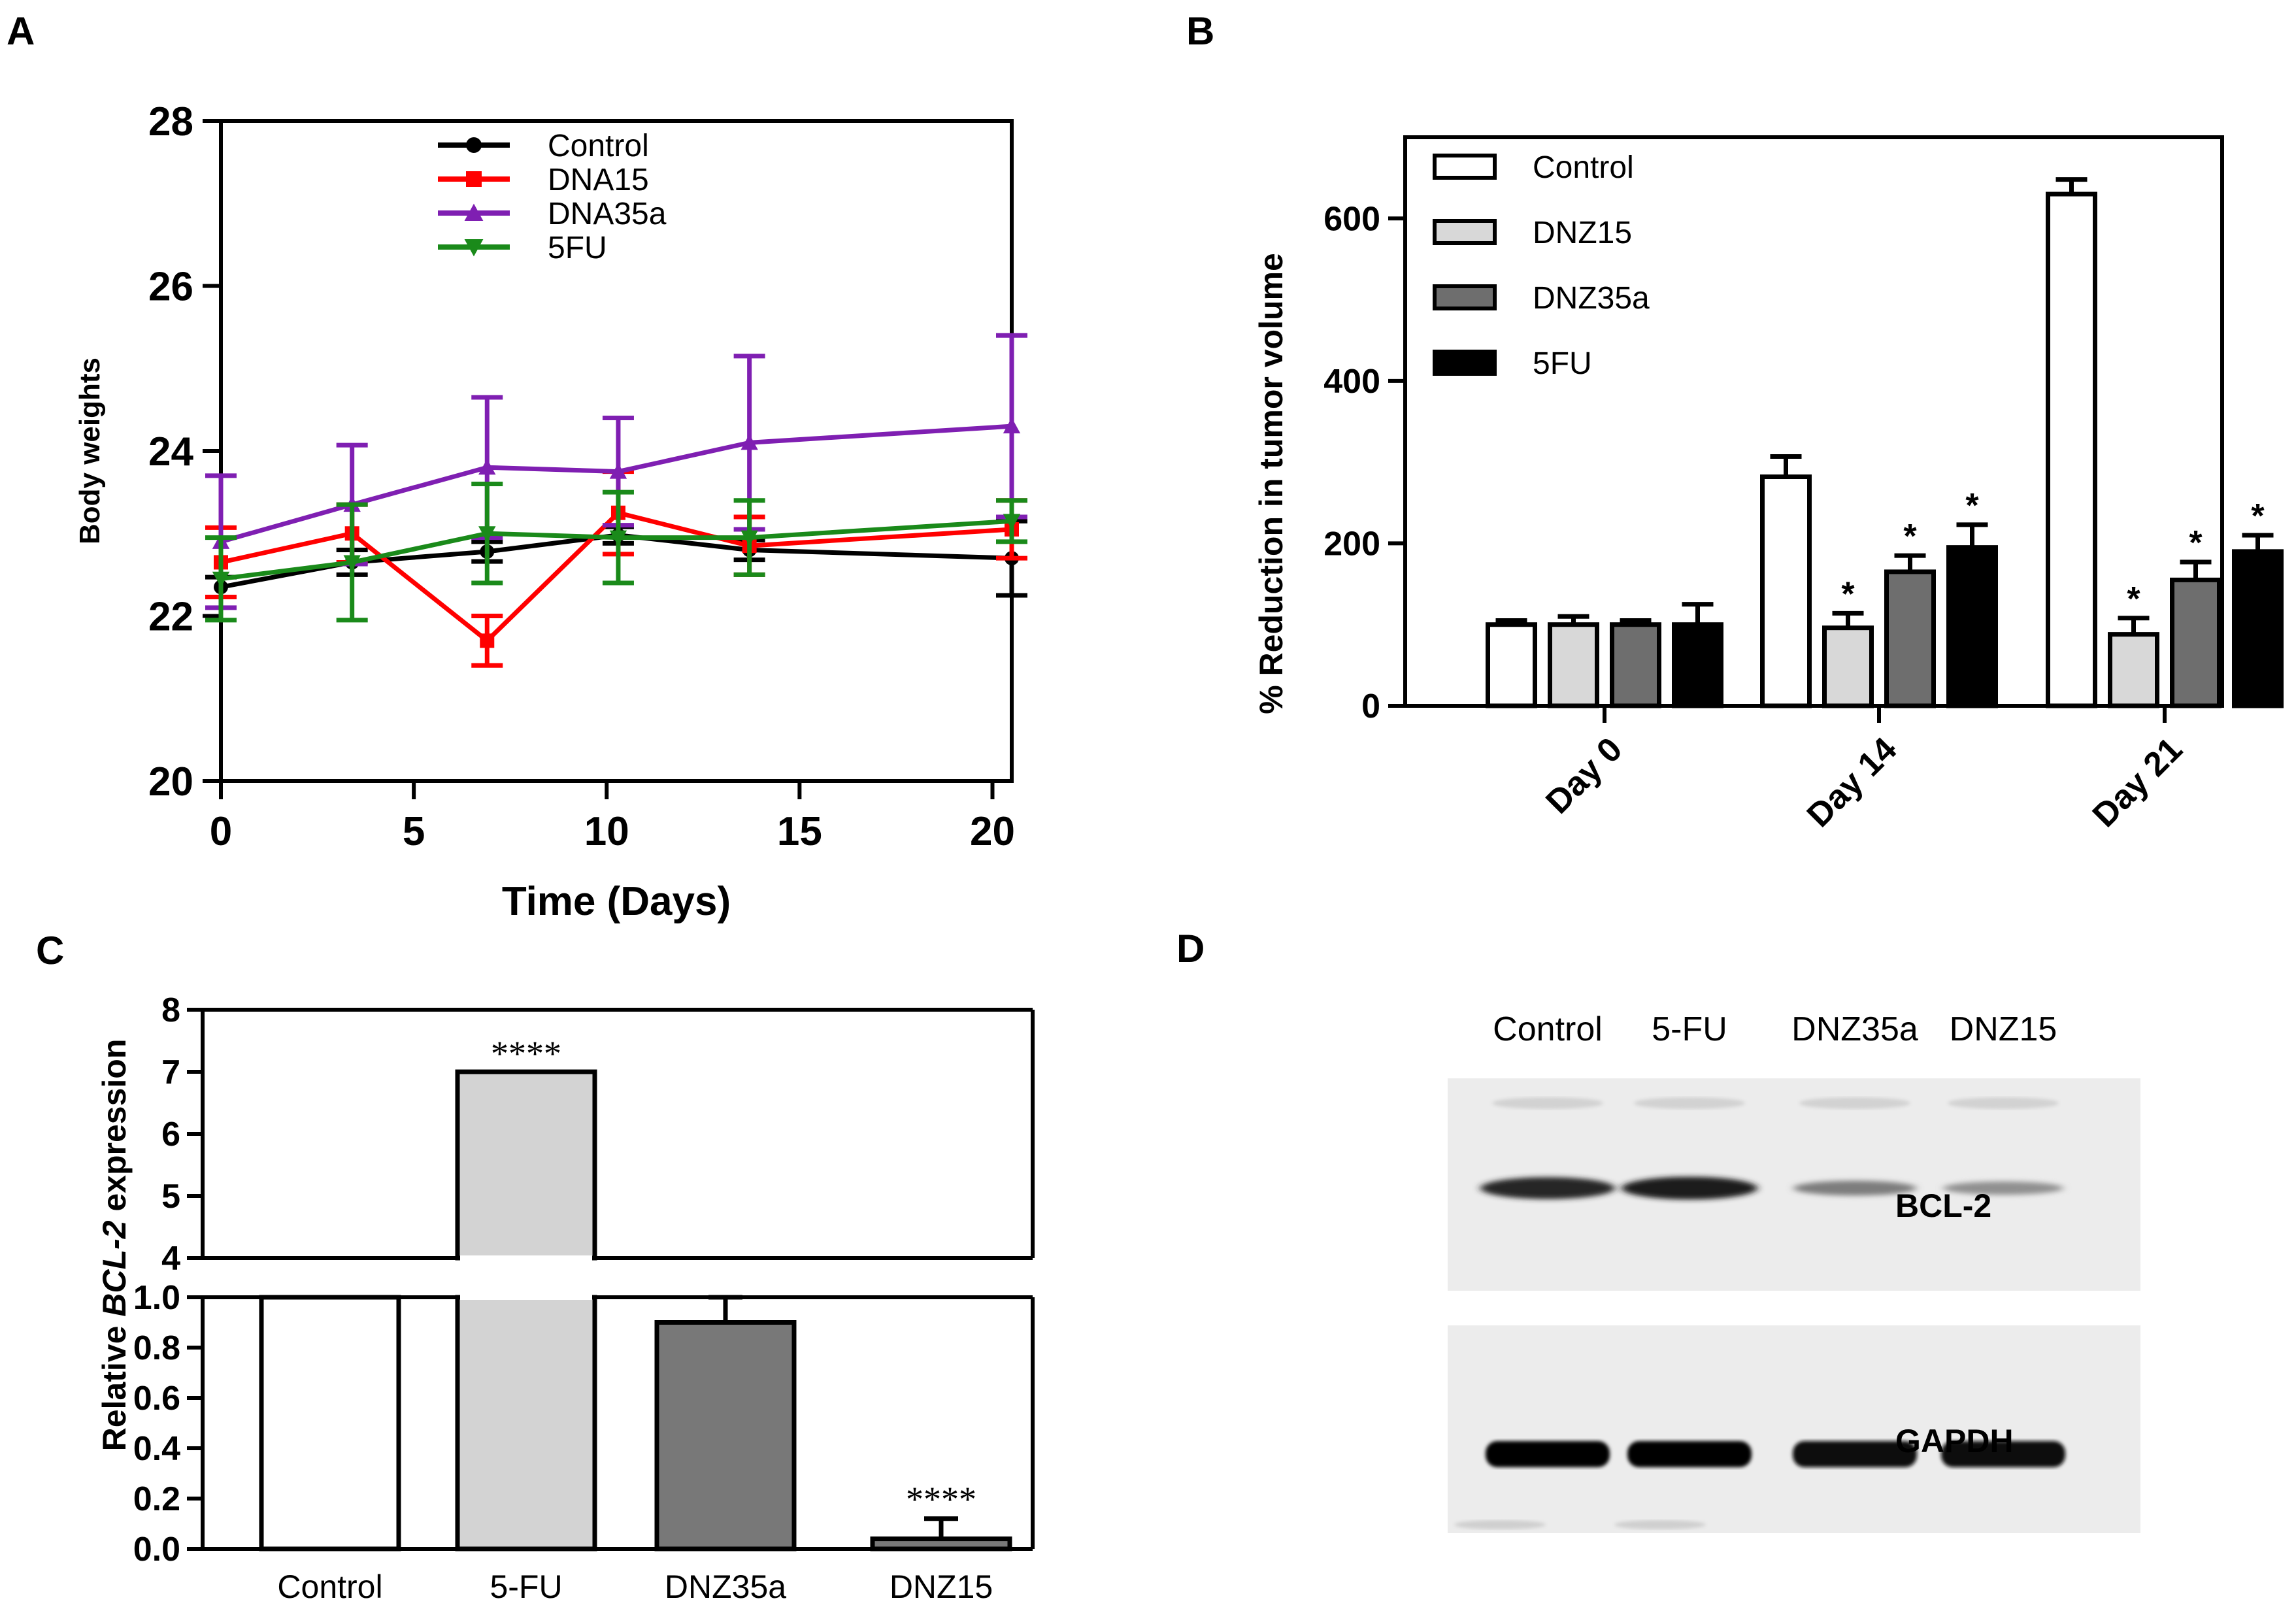 The image size is (2296, 1609). I want to click on chart-a-y-tick-label: 28, so click(170, 121).